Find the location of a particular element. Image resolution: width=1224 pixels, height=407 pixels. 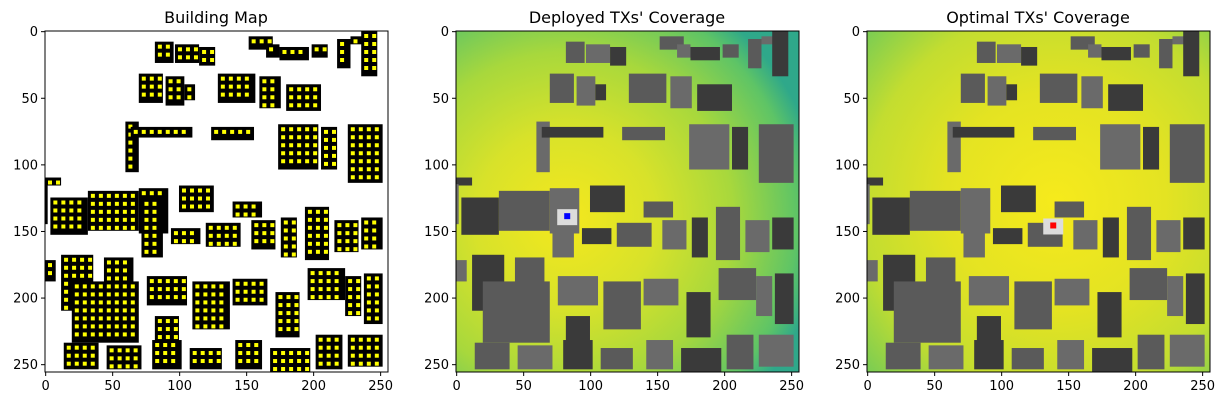

y-tick-label: 200 is located at coordinates (25, 299).